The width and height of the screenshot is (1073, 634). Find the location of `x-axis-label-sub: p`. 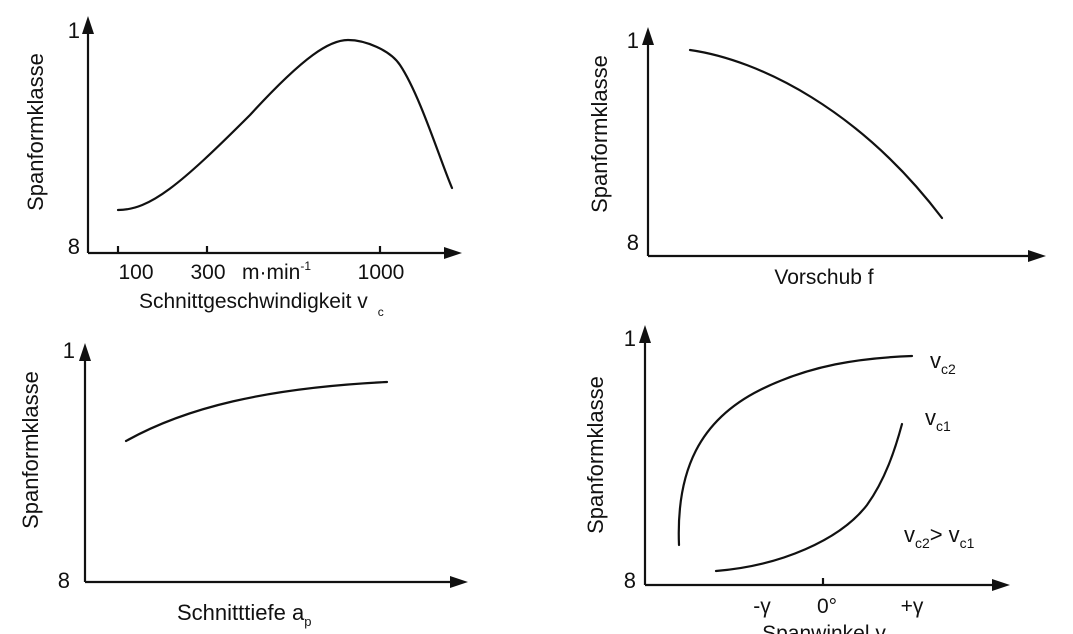

x-axis-label-sub: p is located at coordinates (307, 621).